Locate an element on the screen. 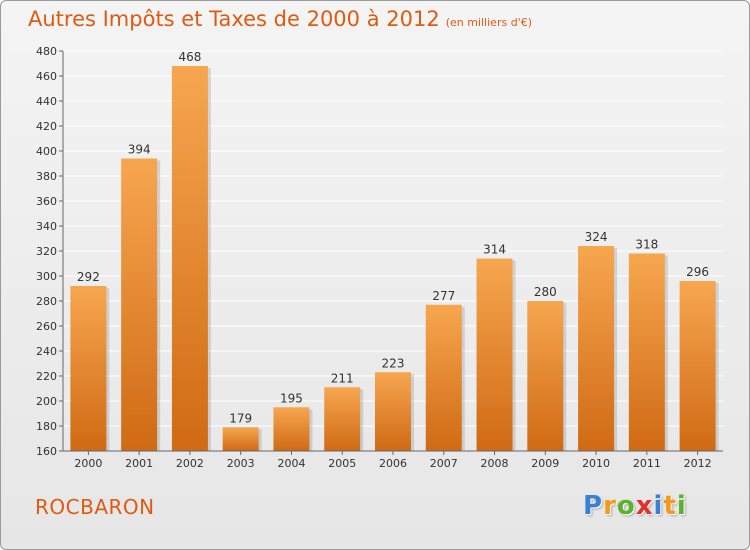  y-tick-label: 160 is located at coordinates (46, 451).